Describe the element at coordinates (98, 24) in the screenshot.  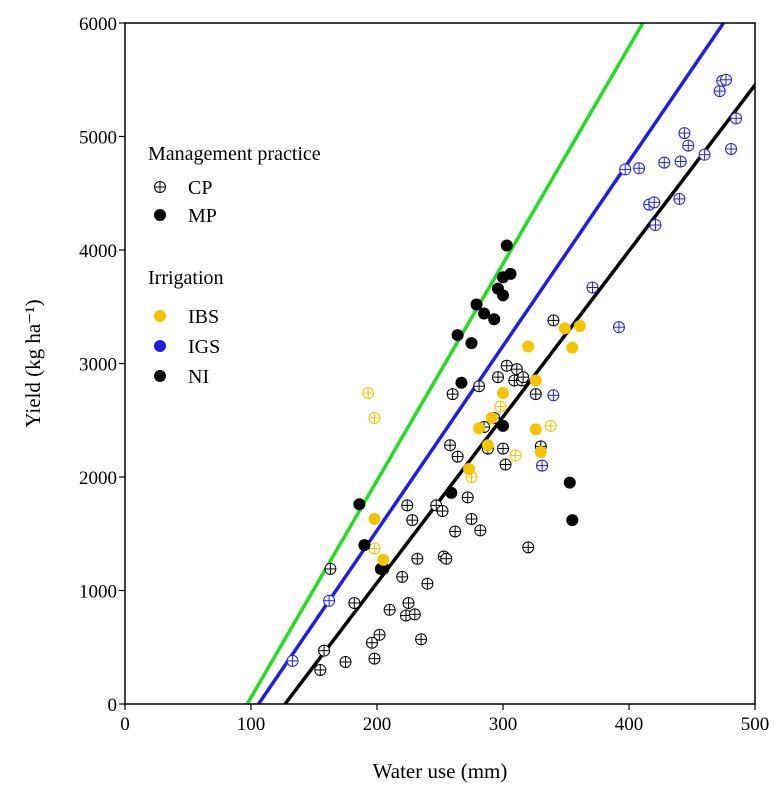
I see `y-tick-label: 6000` at that location.